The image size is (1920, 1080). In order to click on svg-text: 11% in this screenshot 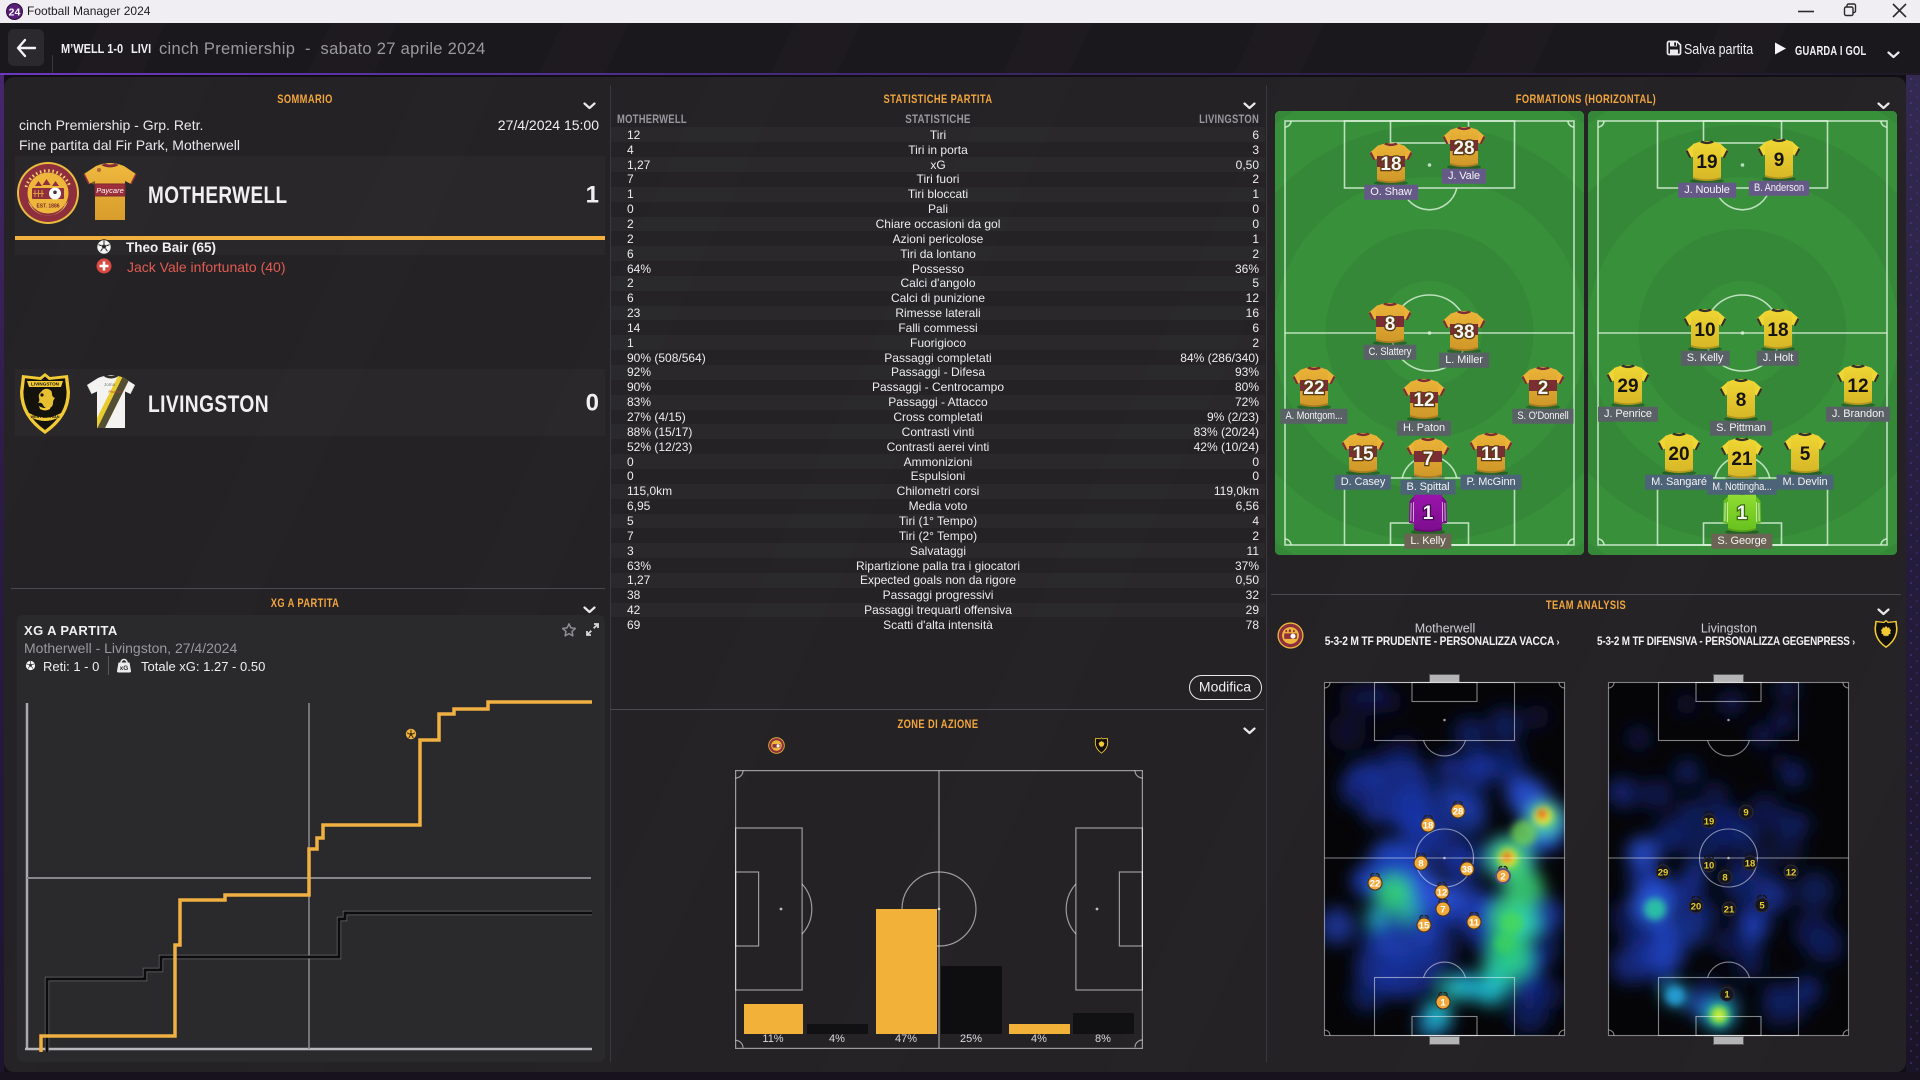, I will do `click(772, 1039)`.